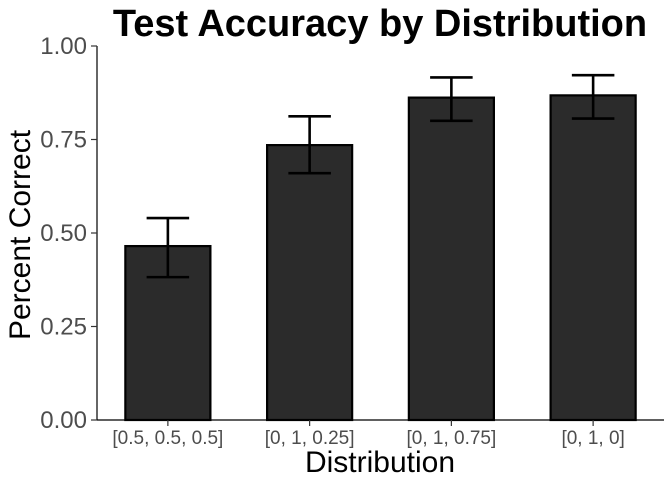 The width and height of the screenshot is (672, 480). What do you see at coordinates (380, 24) in the screenshot?
I see `chart-title: Test Accuracy by Distribution` at bounding box center [380, 24].